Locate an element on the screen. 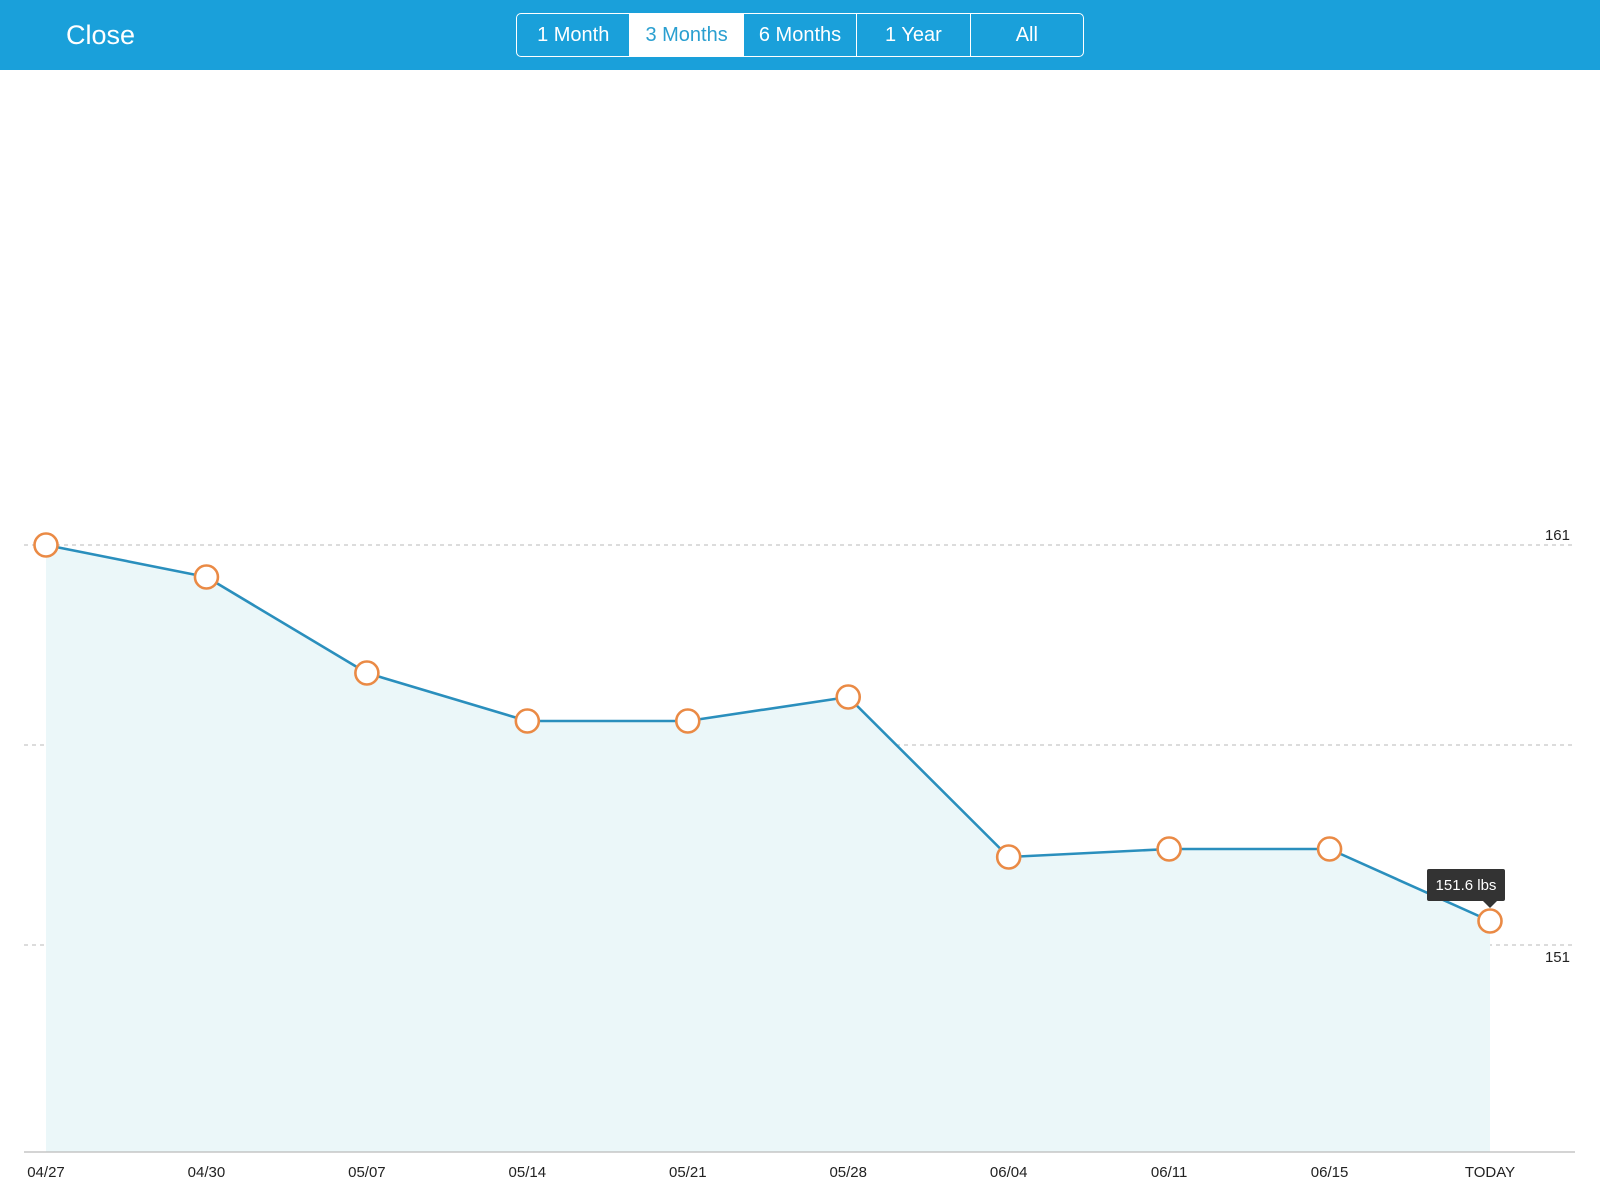  time-range-selector: 1 Month 3 Months 6 Months 1 Year All is located at coordinates (800, 35).